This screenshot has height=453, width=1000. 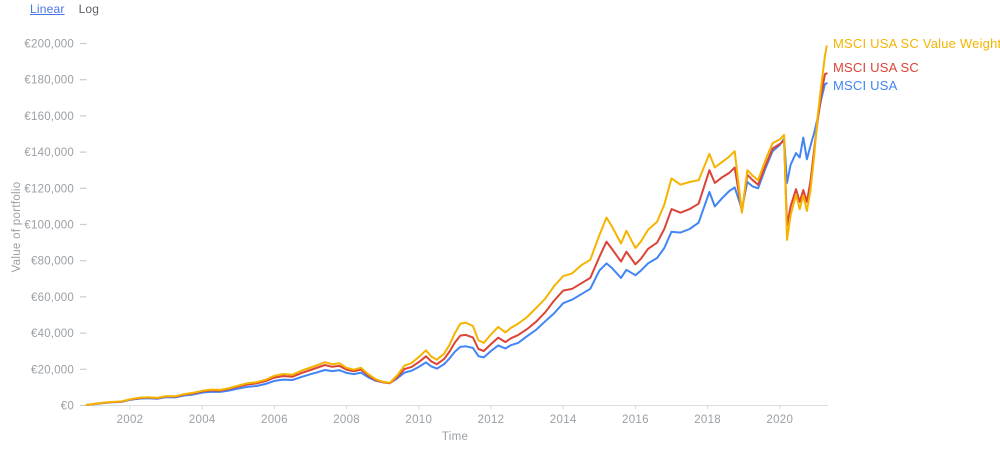 What do you see at coordinates (49, 153) in the screenshot?
I see `y-tick-label: €140,000` at bounding box center [49, 153].